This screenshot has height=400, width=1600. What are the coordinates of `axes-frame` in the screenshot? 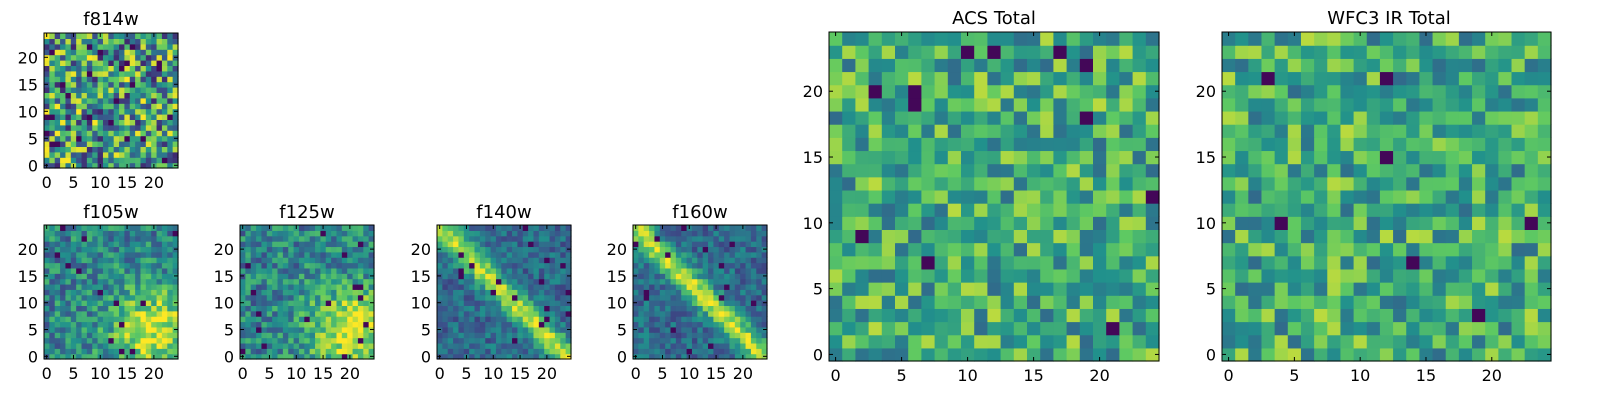 It's located at (700, 292).